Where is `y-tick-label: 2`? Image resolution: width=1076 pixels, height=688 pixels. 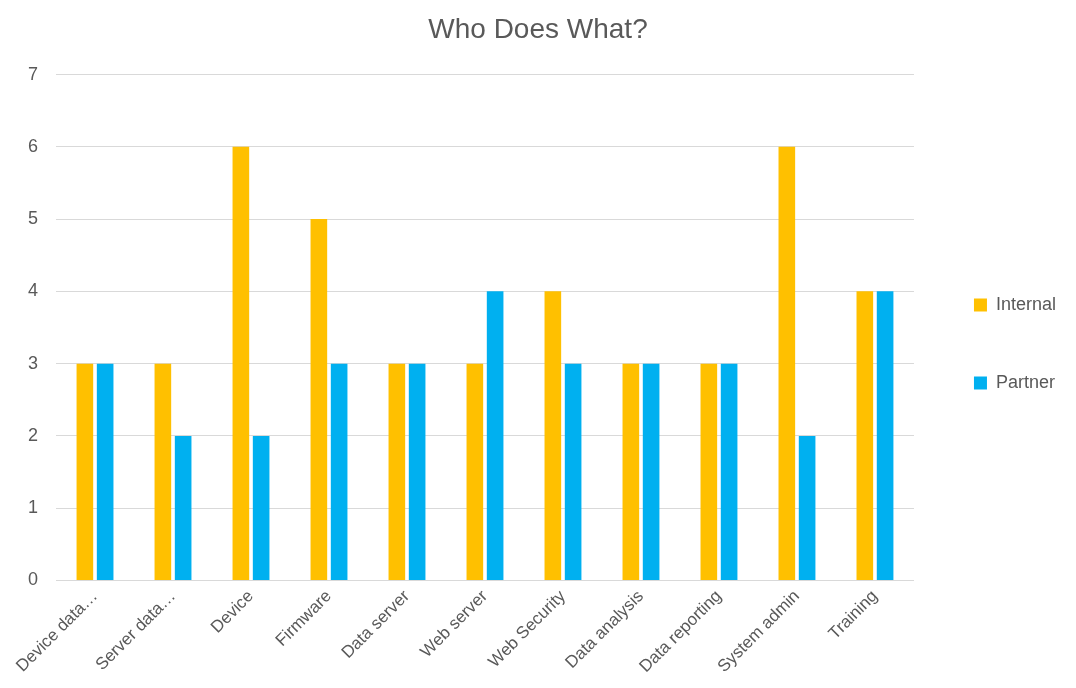
y-tick-label: 2 is located at coordinates (33, 434).